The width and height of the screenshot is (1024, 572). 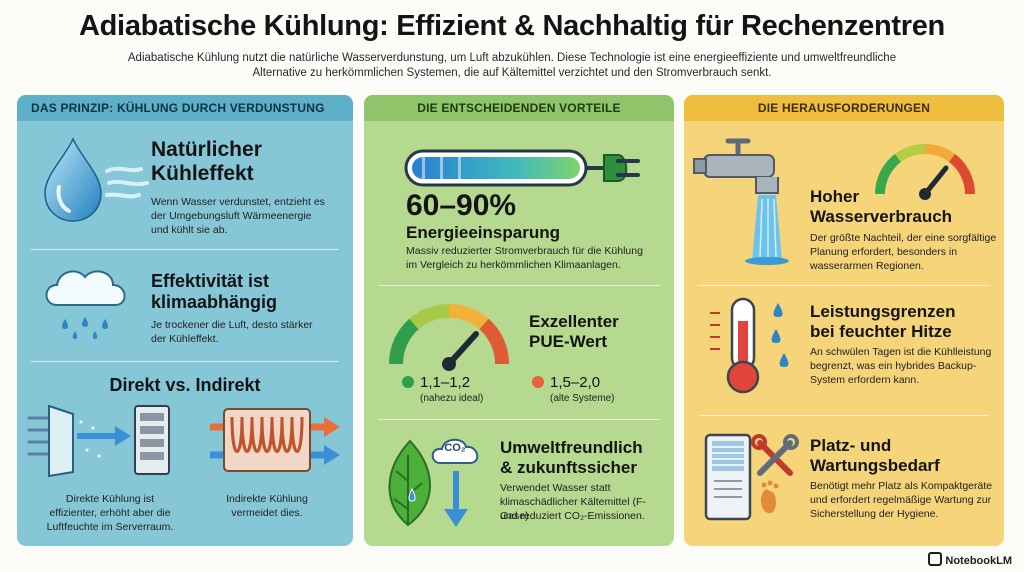 What do you see at coordinates (568, 341) in the screenshot?
I see `pue-title-2: PUE-Wert` at bounding box center [568, 341].